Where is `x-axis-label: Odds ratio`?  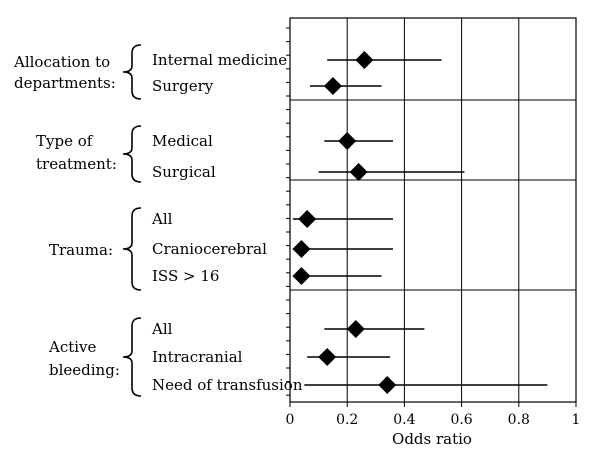
x-axis-label: Odds ratio is located at coordinates (432, 439).